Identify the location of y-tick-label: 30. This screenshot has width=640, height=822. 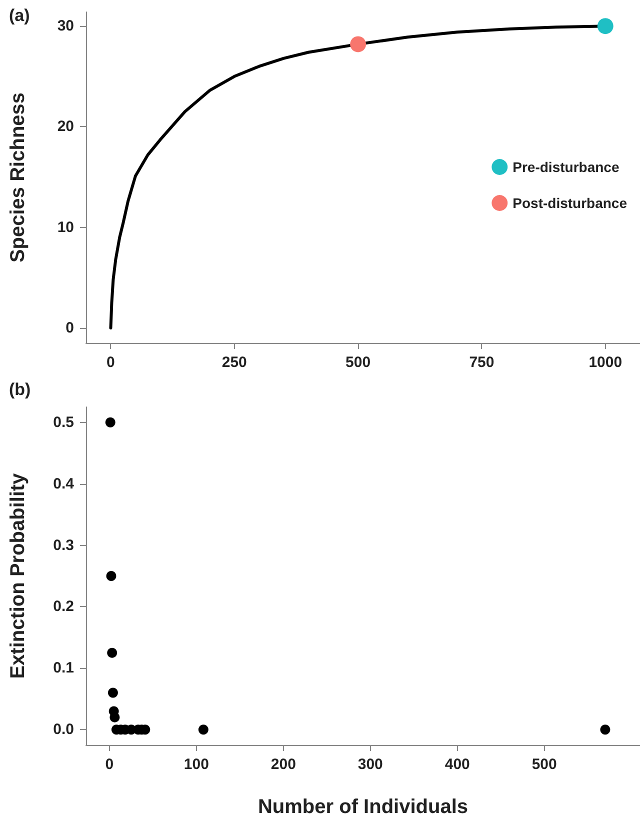
(65, 26).